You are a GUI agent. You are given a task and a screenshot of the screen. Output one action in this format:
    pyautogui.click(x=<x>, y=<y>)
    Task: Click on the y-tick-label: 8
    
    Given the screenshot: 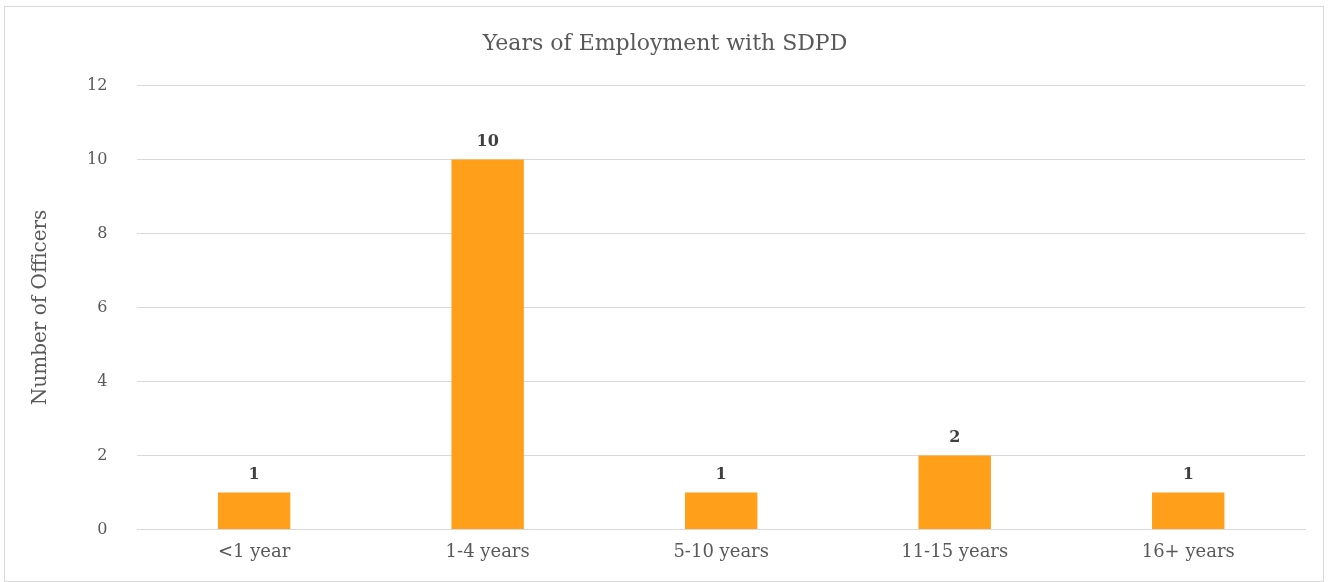 What is the action you would take?
    pyautogui.click(x=102, y=232)
    